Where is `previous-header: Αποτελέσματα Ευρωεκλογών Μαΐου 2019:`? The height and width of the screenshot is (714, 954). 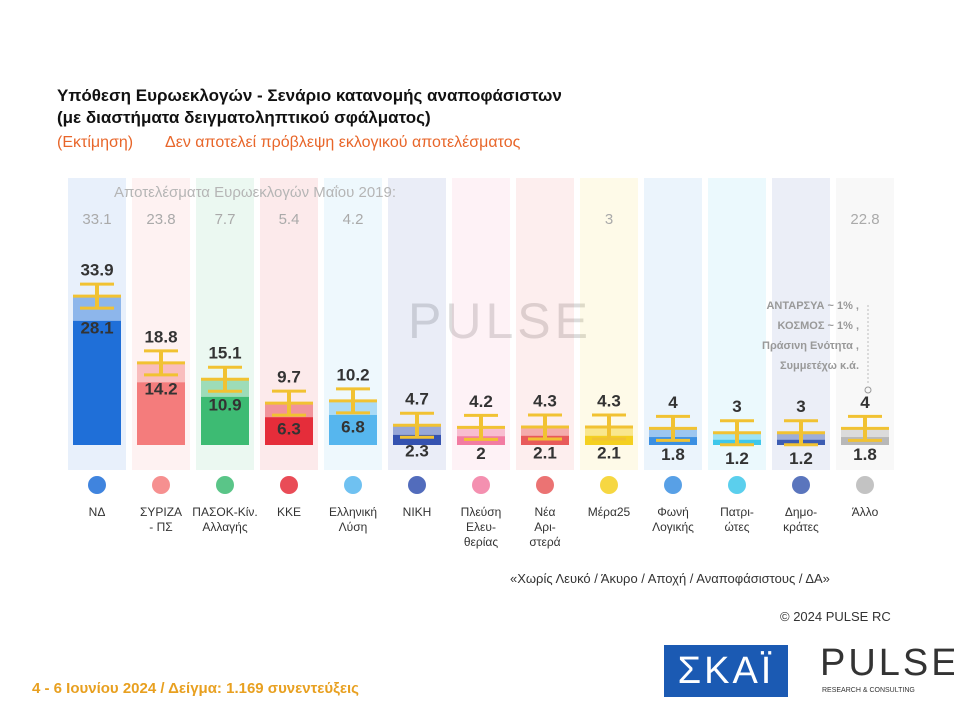 previous-header: Αποτελέσματα Ευρωεκλογών Μαΐου 2019: is located at coordinates (255, 192).